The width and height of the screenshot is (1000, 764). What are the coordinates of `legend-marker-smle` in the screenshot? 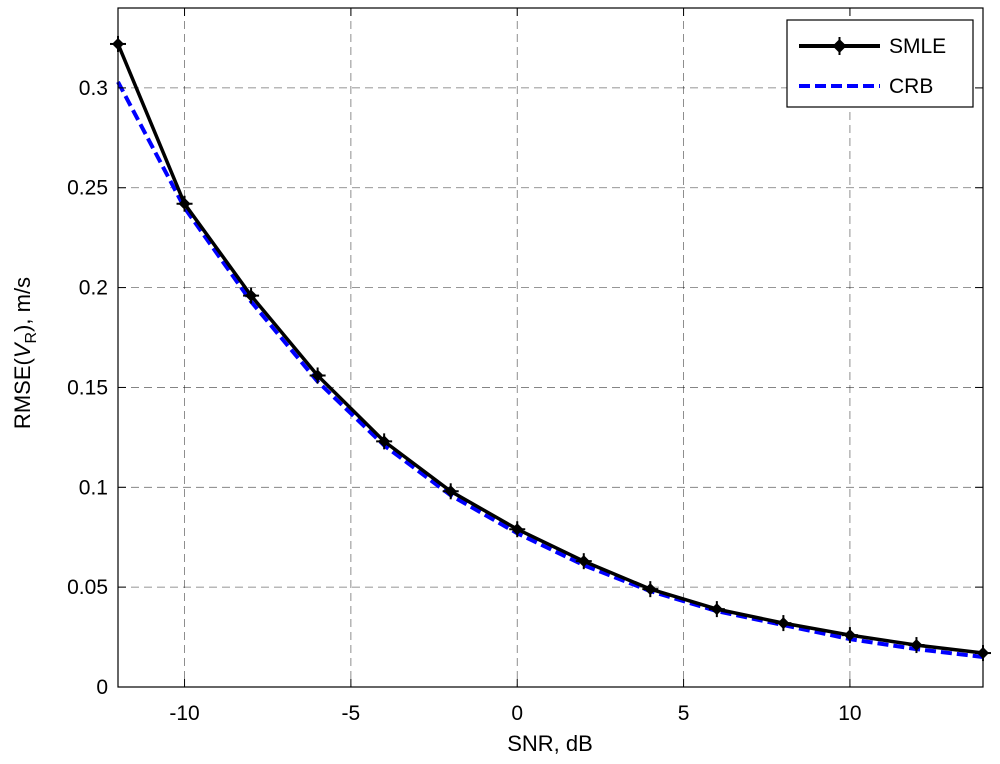 It's located at (839, 46).